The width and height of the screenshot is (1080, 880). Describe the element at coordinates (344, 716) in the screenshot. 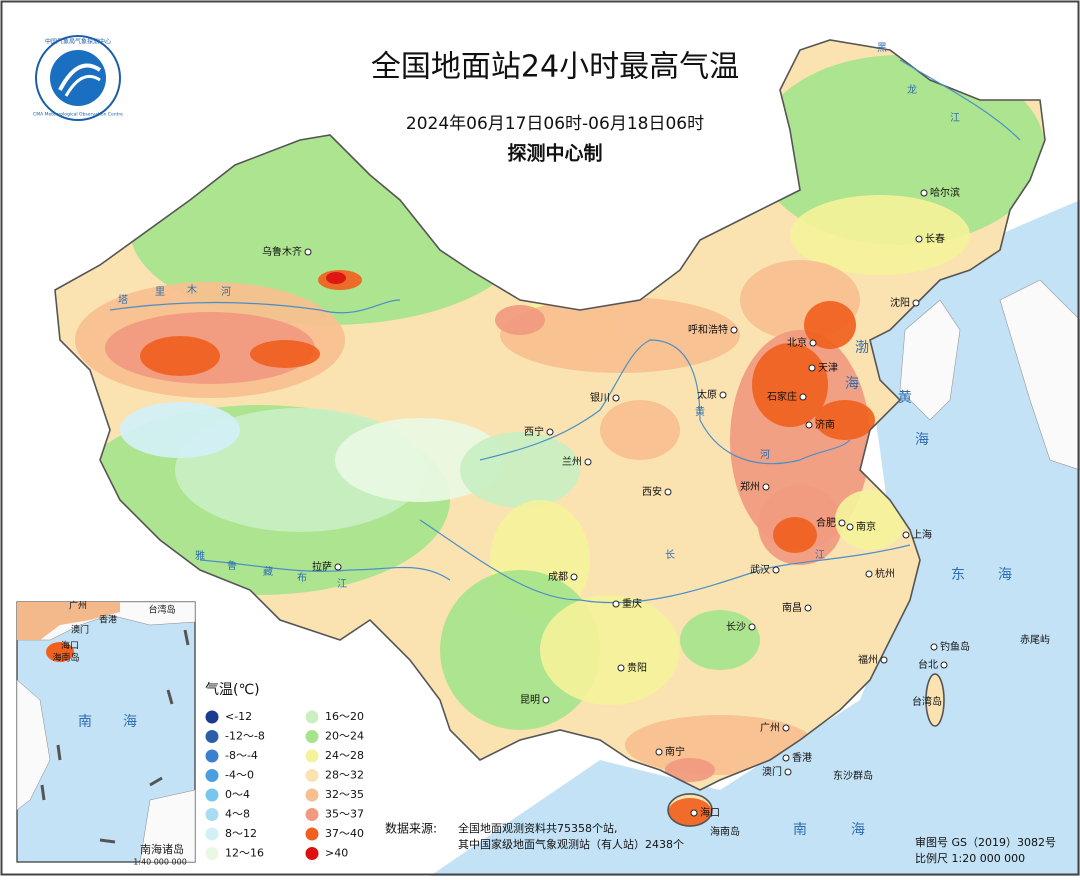

I see `legend-label: 16～20` at that location.